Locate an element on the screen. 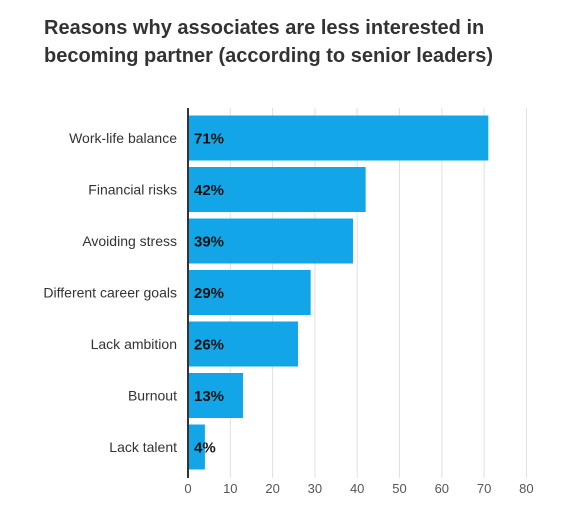 This screenshot has width=565, height=516. category-label: Lack ambition is located at coordinates (134, 344).